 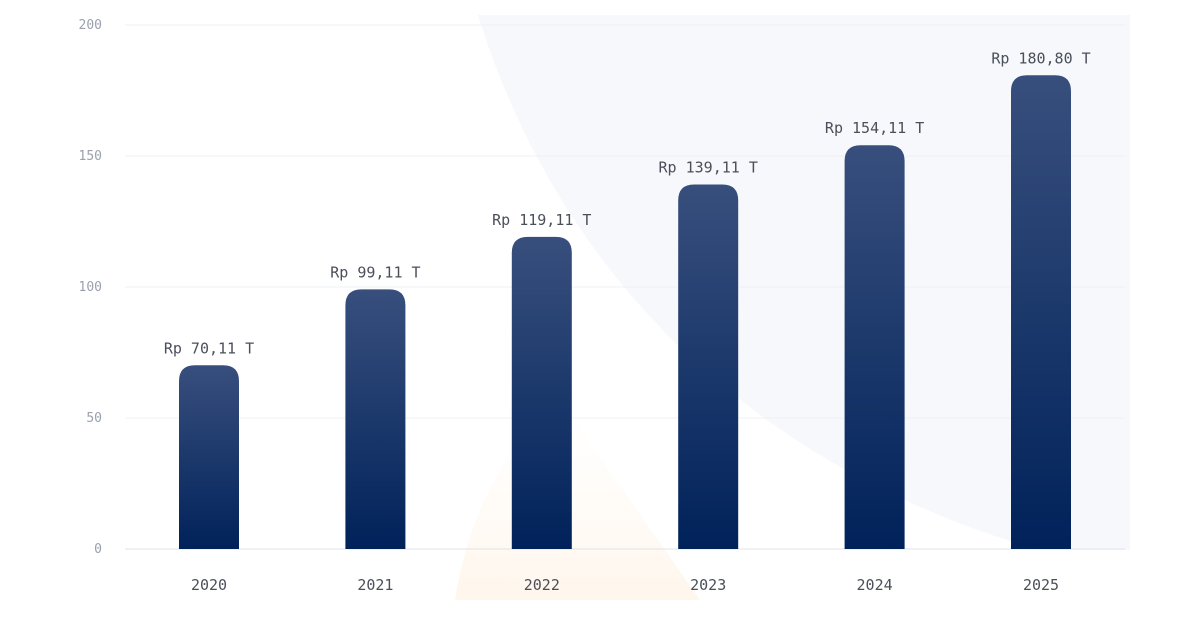 I want to click on x-tick-label-2022: 2022, so click(x=542, y=585).